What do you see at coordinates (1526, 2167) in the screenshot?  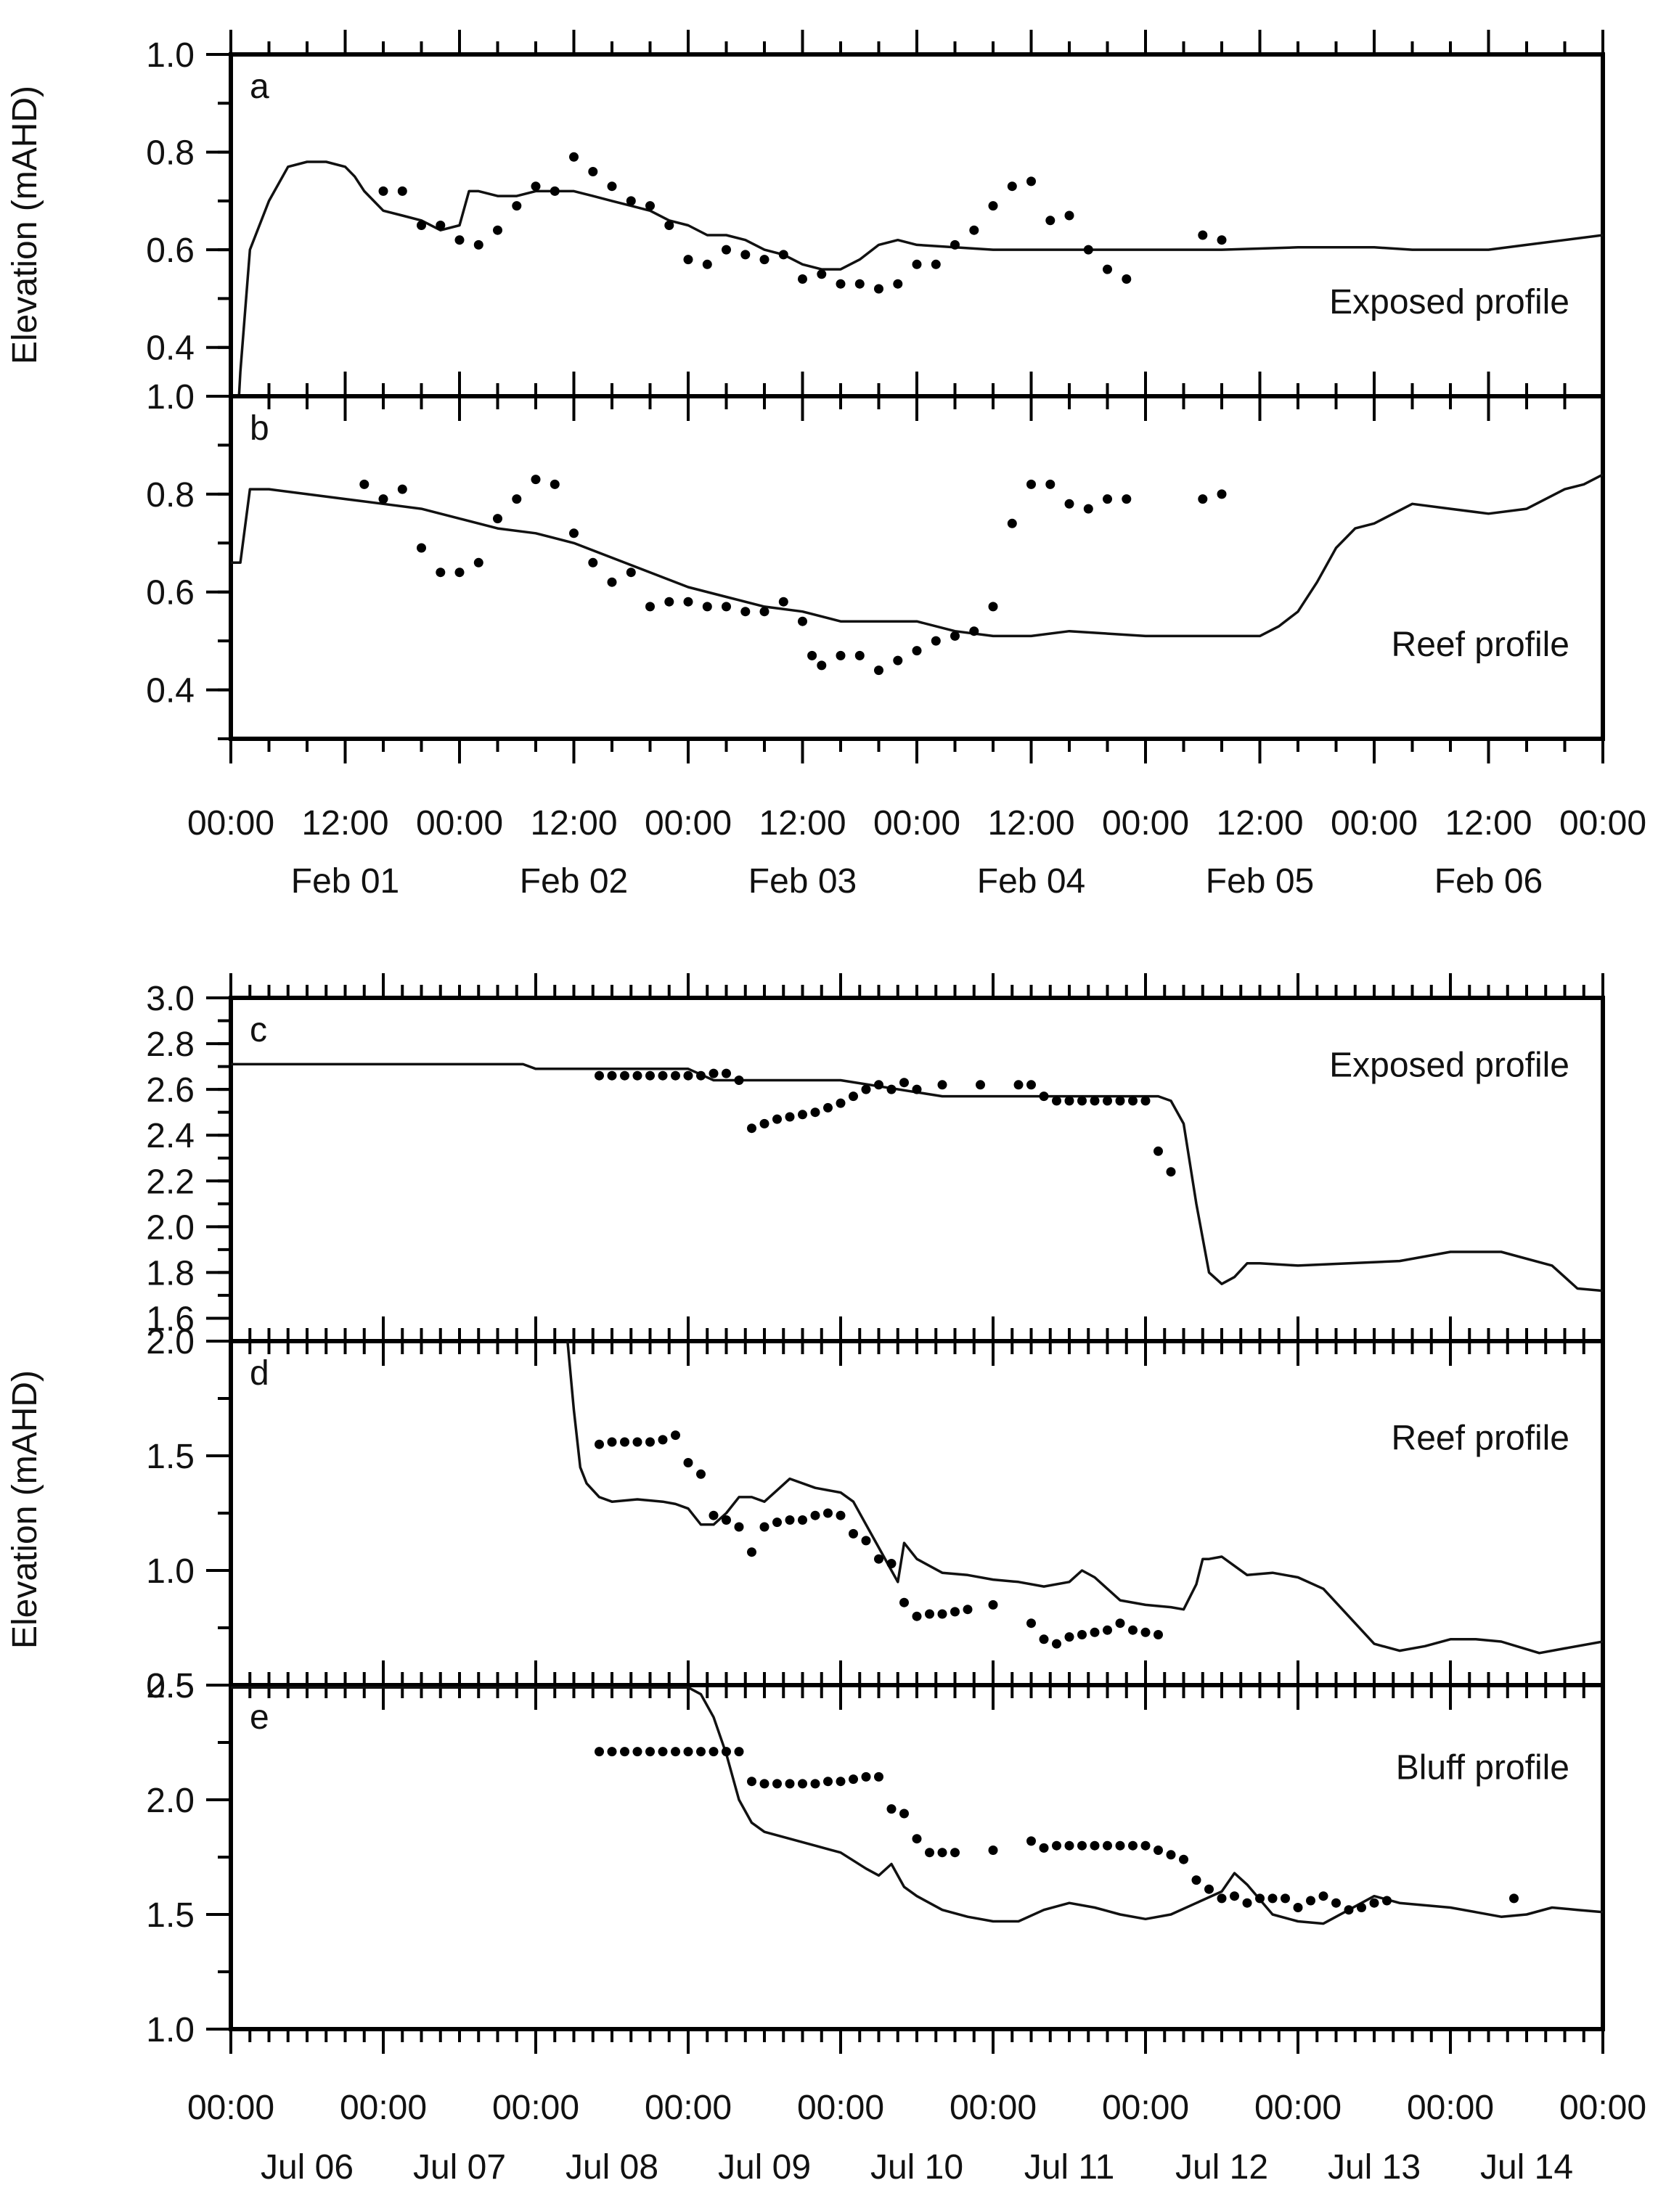 I see `date-label: Jul 14` at bounding box center [1526, 2167].